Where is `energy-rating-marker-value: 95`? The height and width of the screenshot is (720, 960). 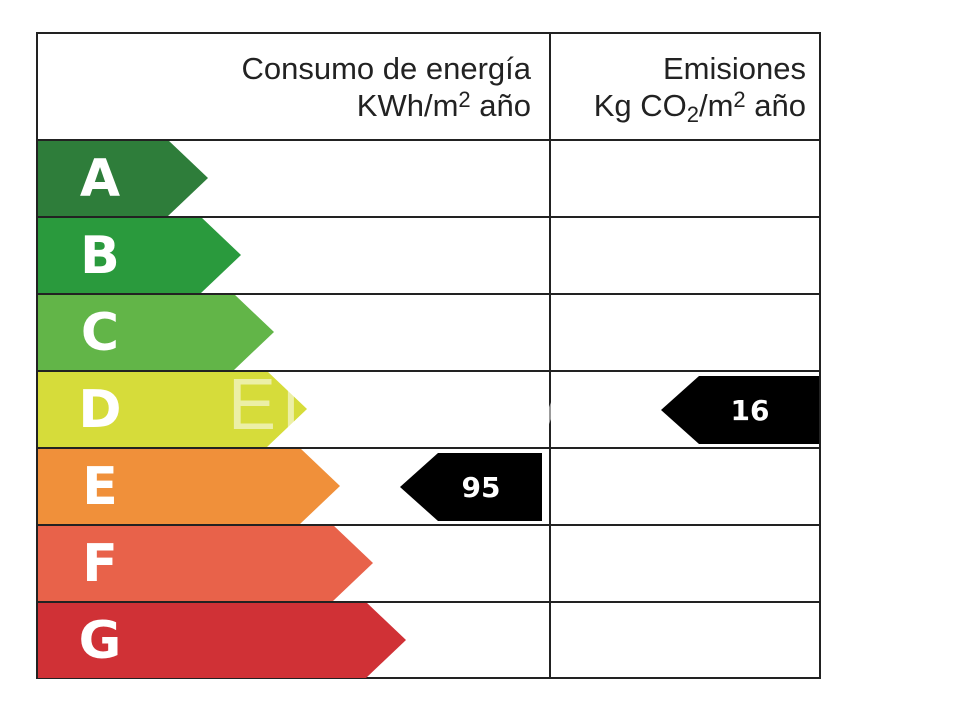 energy-rating-marker-value: 95 is located at coordinates (481, 487).